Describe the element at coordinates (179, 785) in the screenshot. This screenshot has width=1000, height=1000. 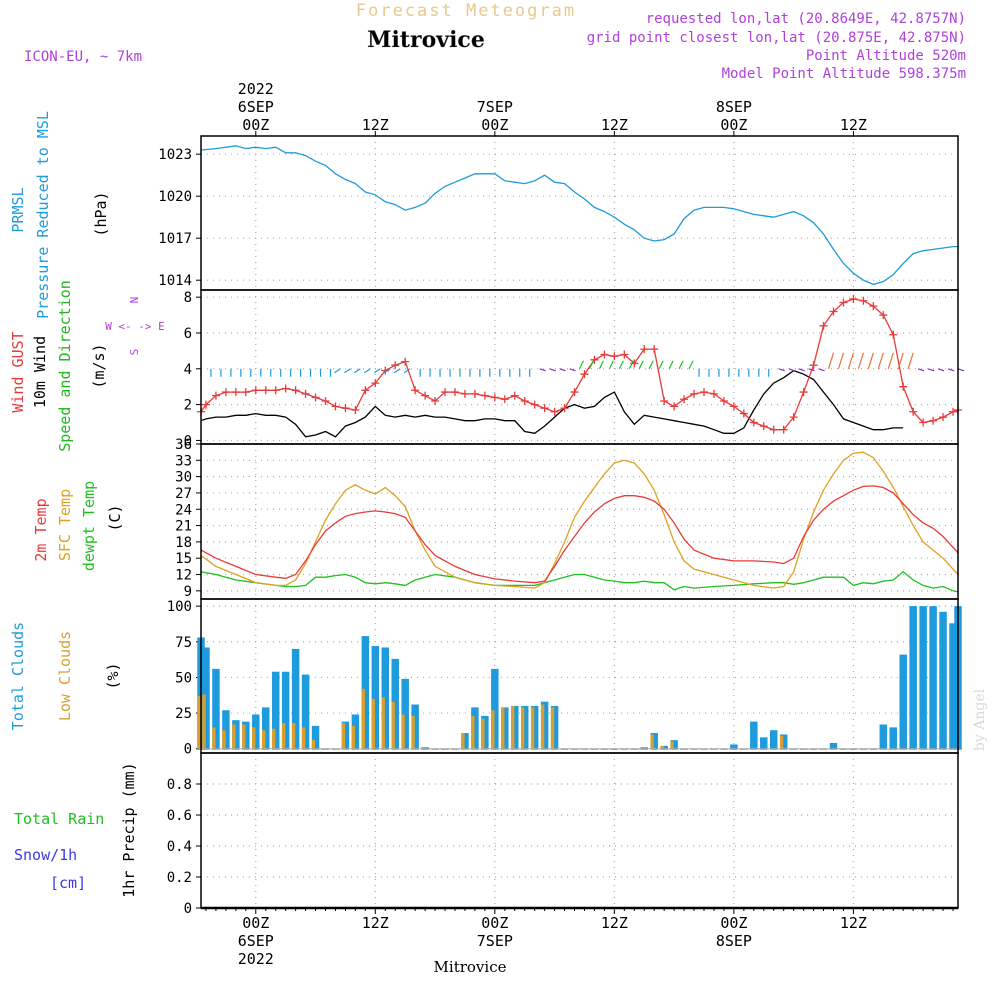
I see `y-tick-label: 0.8` at that location.